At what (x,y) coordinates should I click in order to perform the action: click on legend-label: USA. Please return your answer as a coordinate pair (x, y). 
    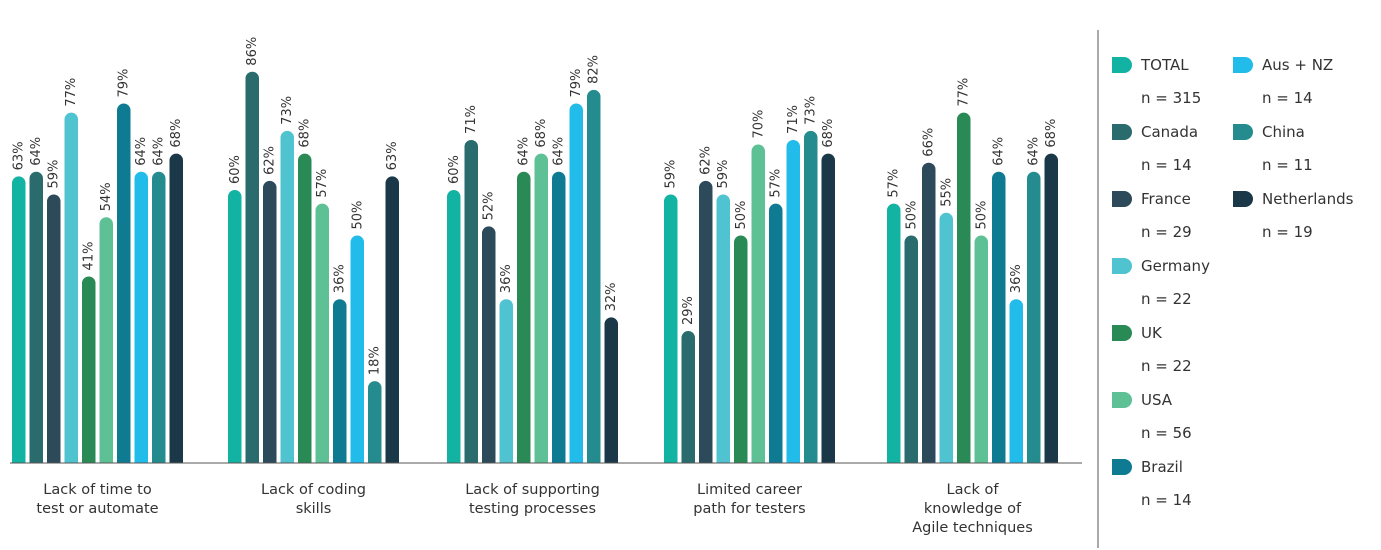
    Looking at the image, I should click on (1157, 400).